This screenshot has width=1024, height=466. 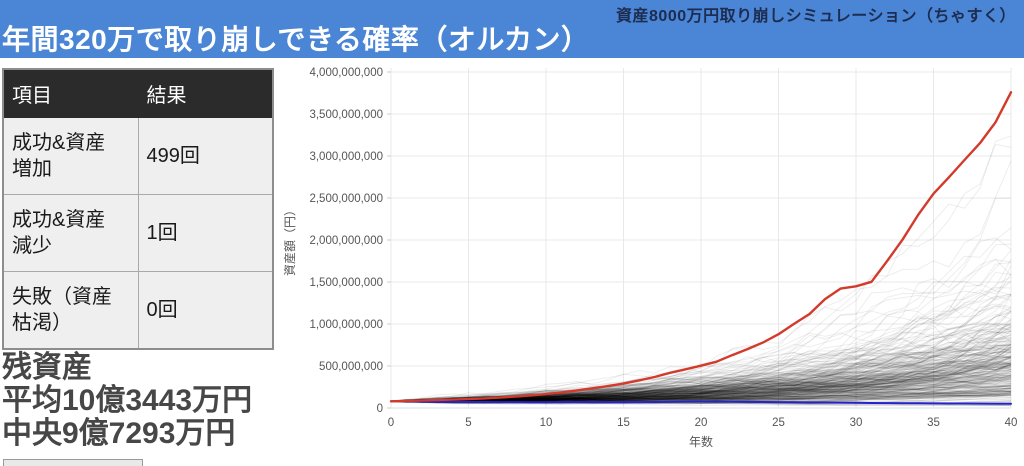 What do you see at coordinates (701, 402) in the screenshot?
I see `worst-case-line` at bounding box center [701, 402].